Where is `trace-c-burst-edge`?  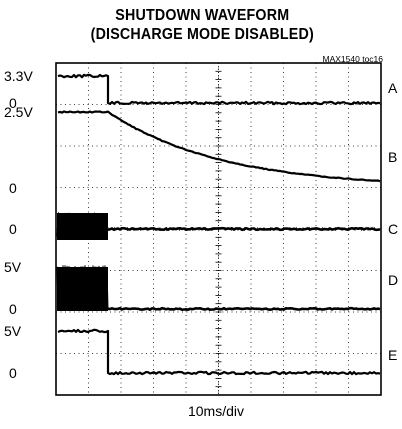 trace-c-burst-edge is located at coordinates (81, 225).